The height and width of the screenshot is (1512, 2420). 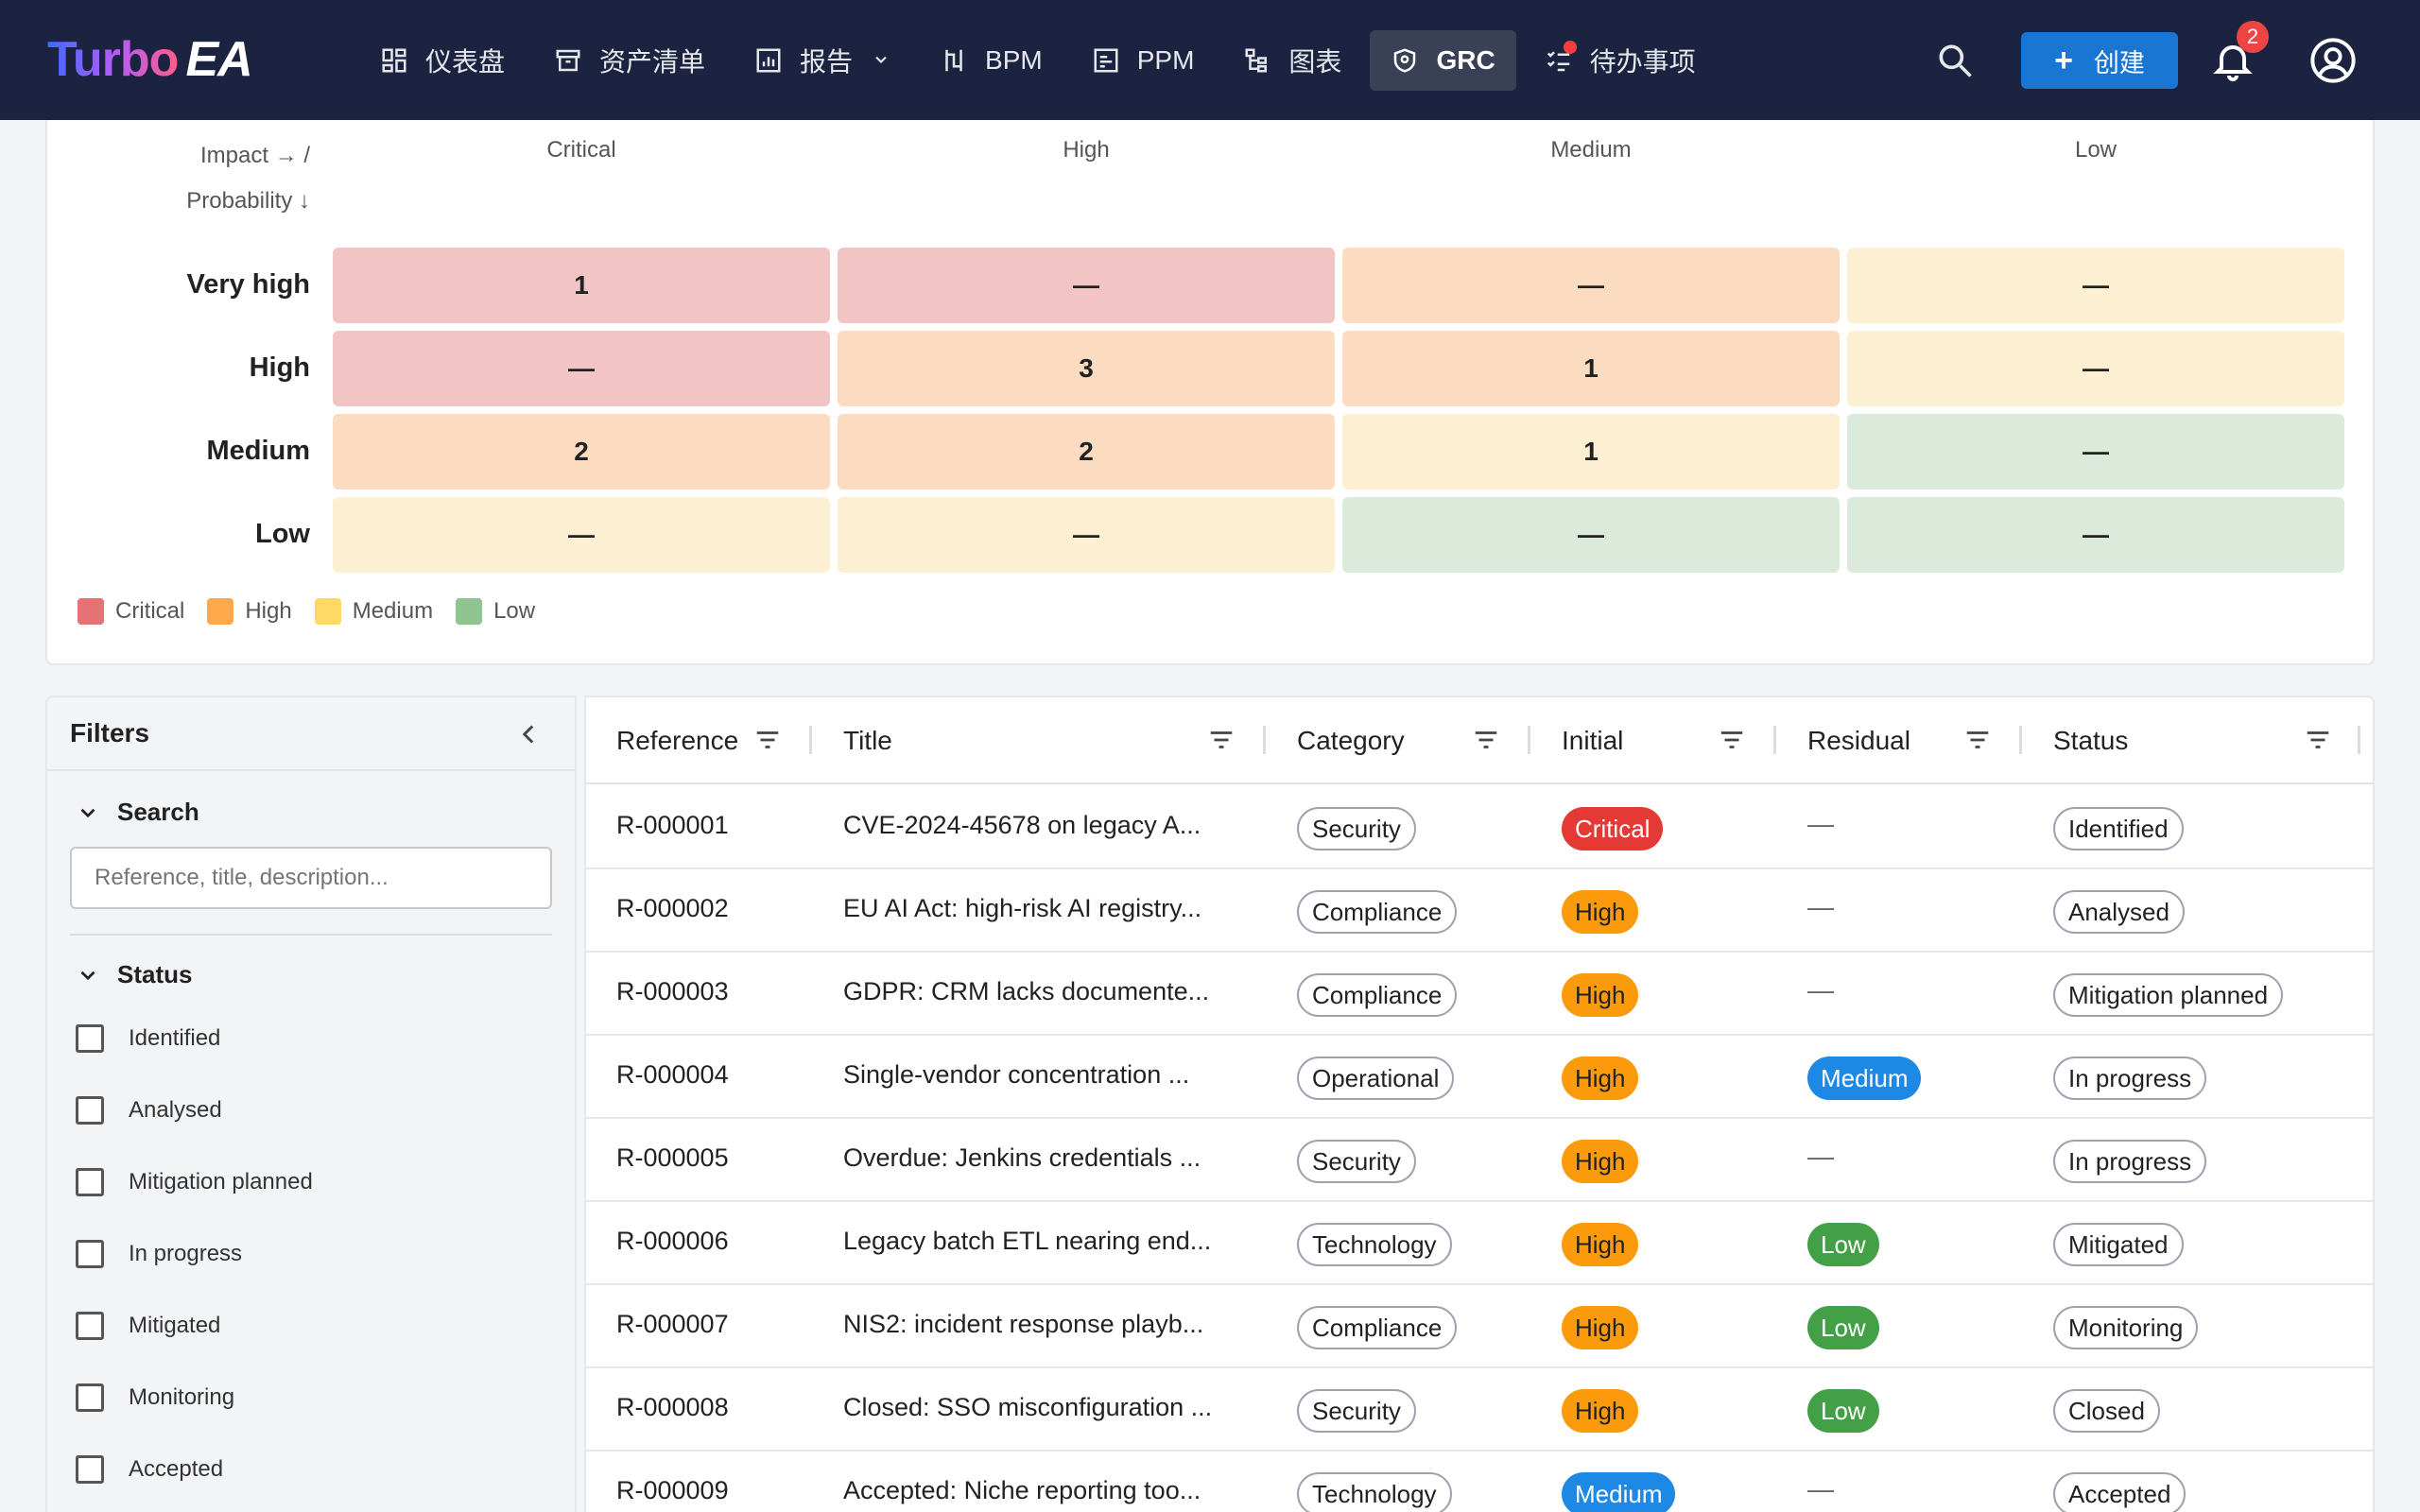 What do you see at coordinates (1374, 1244) in the screenshot?
I see `category-chip: Technology` at bounding box center [1374, 1244].